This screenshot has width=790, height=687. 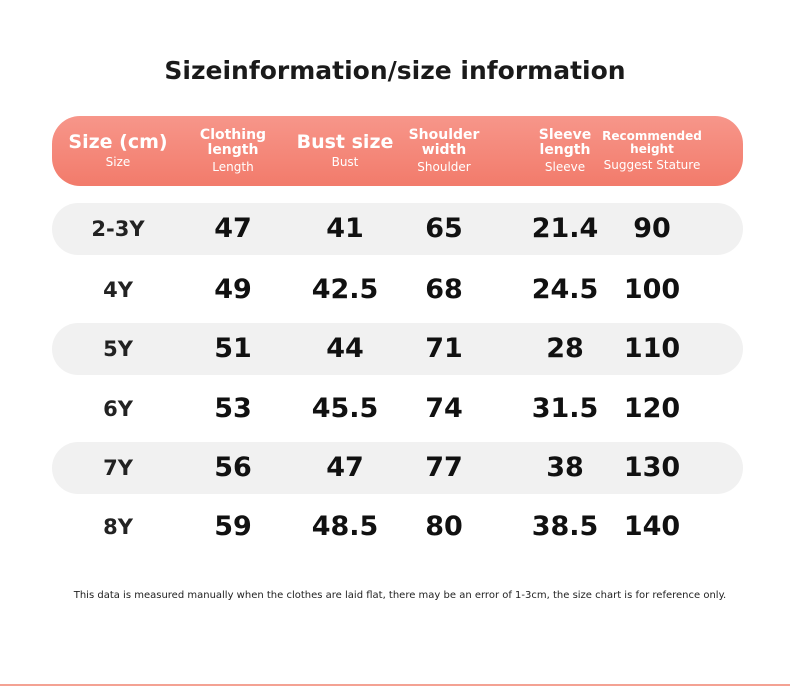 What do you see at coordinates (233, 142) in the screenshot?
I see `header-label: Clothing length` at bounding box center [233, 142].